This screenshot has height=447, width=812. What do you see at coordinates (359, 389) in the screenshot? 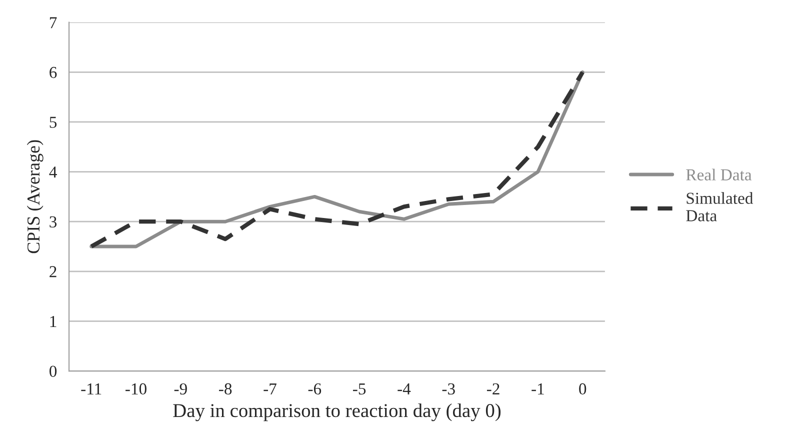
I see `x-tick-label: -5` at bounding box center [359, 389].